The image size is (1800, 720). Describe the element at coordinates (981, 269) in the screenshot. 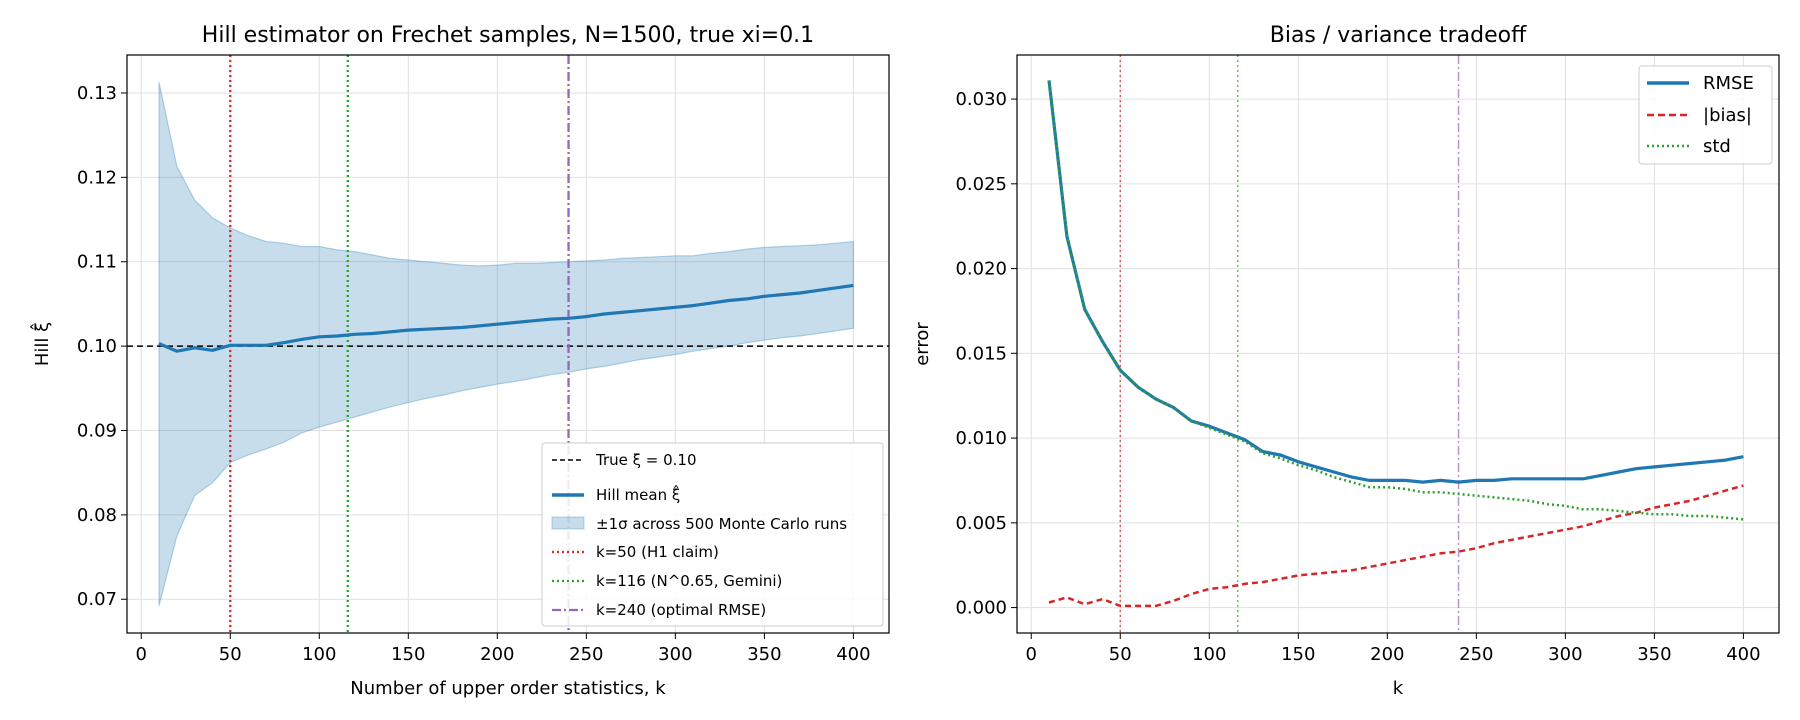

I see `y-tick-label: 0.020` at that location.